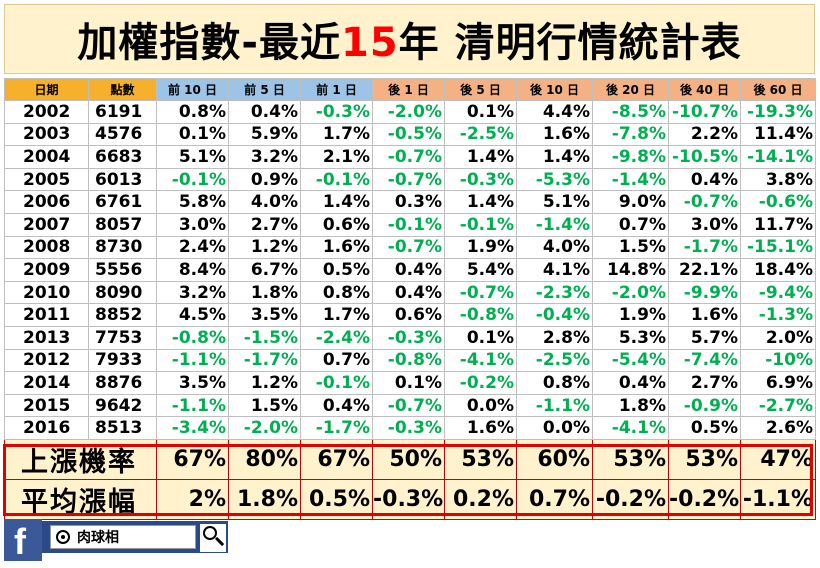 The width and height of the screenshot is (820, 568). What do you see at coordinates (630, 247) in the screenshot?
I see `change-cell: 1.5%` at bounding box center [630, 247].